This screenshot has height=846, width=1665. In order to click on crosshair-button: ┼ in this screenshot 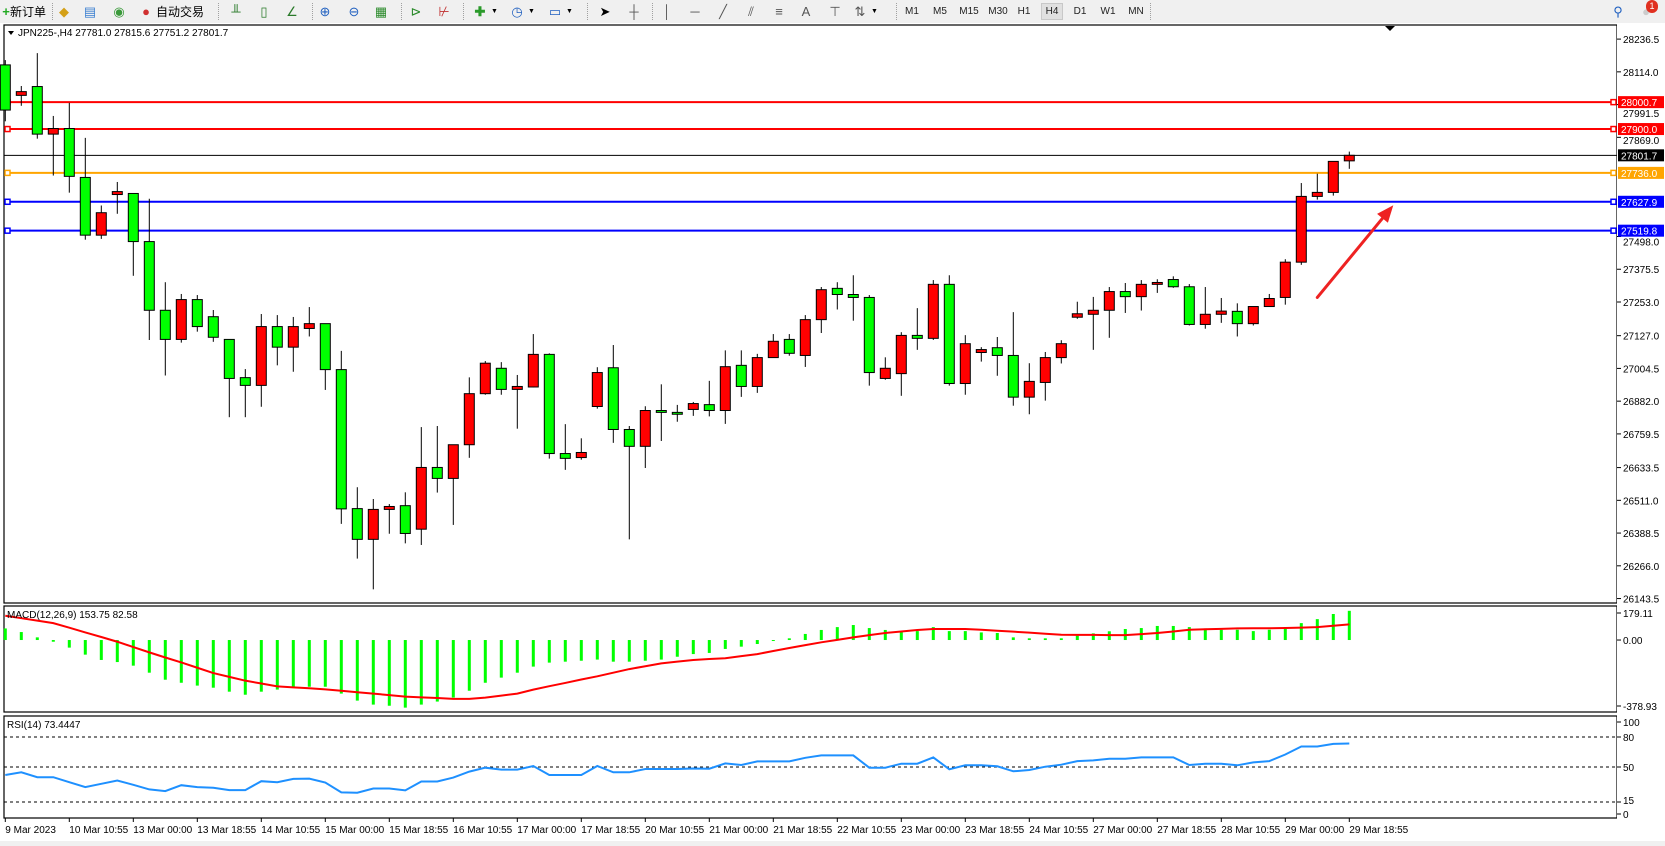, I will do `click(634, 11)`.